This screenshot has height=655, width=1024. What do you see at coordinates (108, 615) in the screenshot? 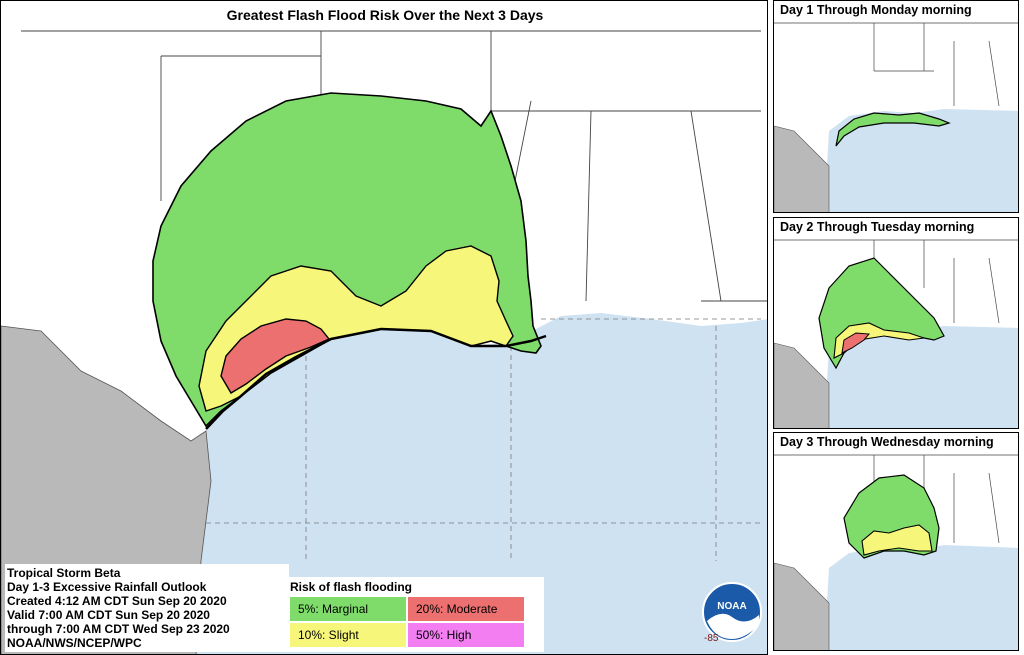
I see `info-line: Valid 7:00 AM CDT Sun Sep 20 2020` at bounding box center [108, 615].